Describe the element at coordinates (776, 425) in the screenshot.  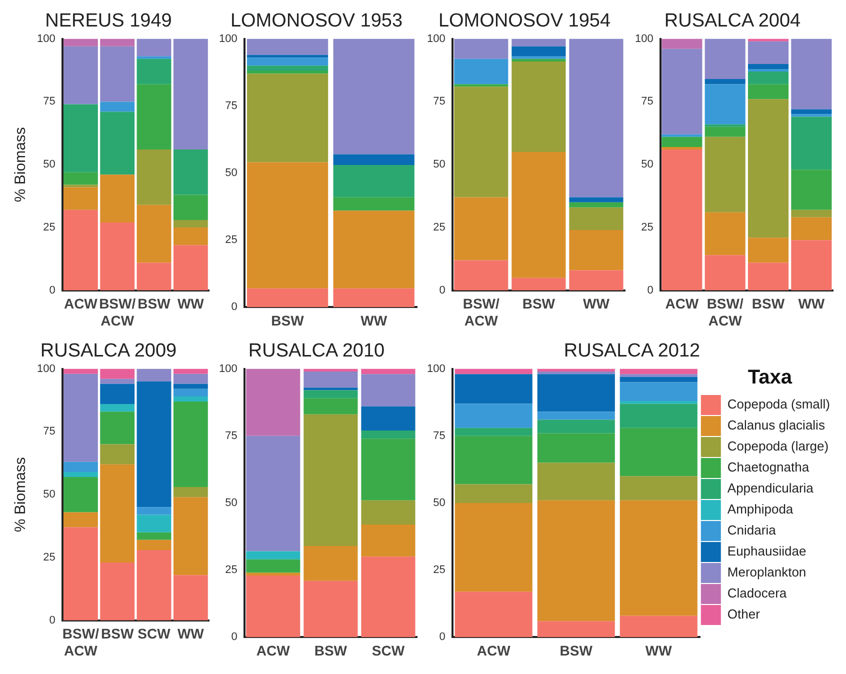
I see `legend-label: Calanus glacialis` at that location.